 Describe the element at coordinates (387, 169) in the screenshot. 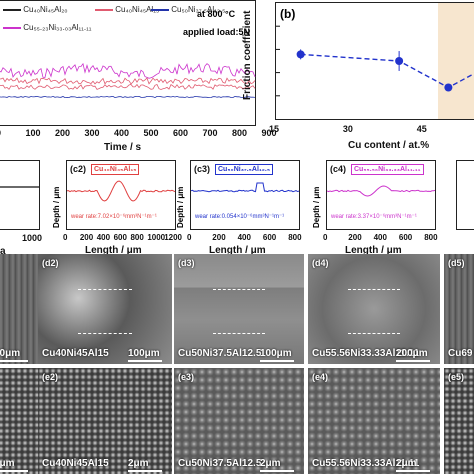

I see `profile-alloy-label: Cu₅₅.₅₆Ni₃₃.₃₃Al₁₁.₁₁` at that location.